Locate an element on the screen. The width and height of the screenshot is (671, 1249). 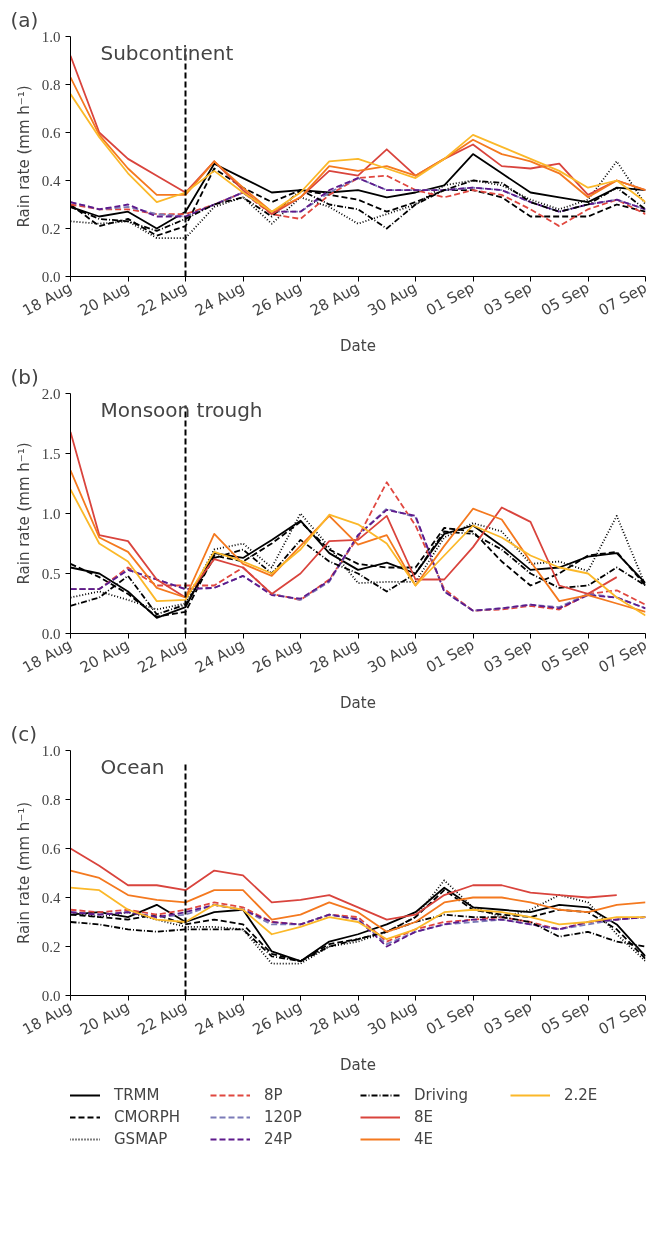
legend-label: 2.2E is located at coordinates (581, 1095).